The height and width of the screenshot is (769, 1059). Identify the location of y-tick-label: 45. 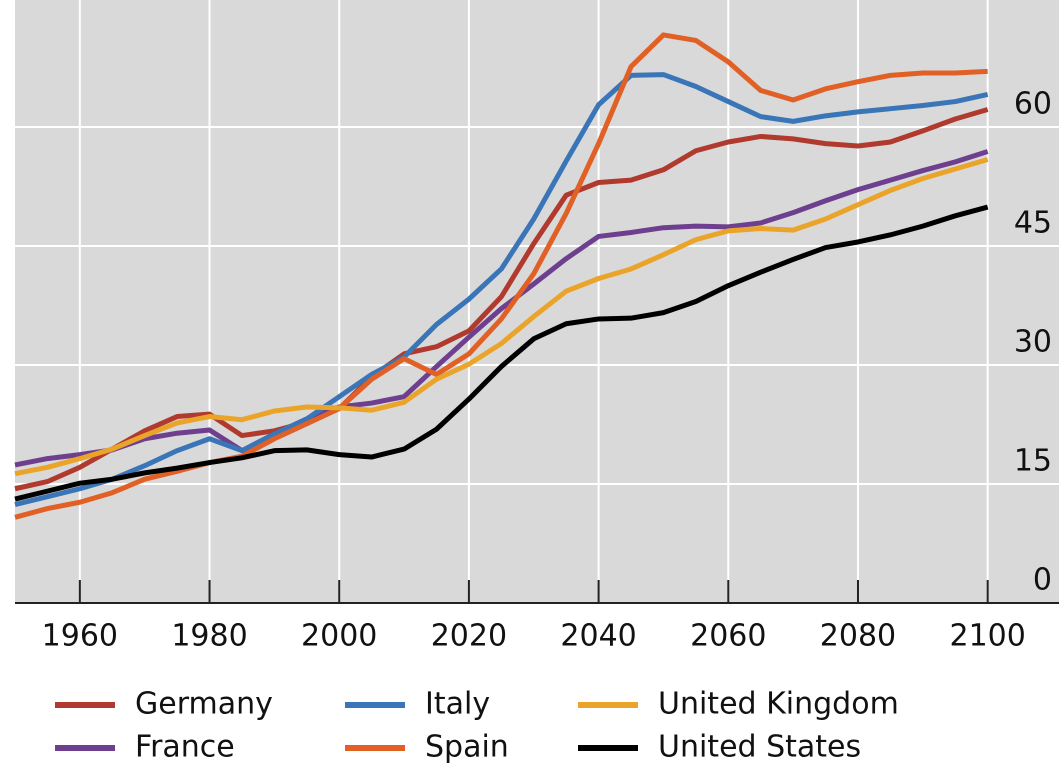
(1033, 222).